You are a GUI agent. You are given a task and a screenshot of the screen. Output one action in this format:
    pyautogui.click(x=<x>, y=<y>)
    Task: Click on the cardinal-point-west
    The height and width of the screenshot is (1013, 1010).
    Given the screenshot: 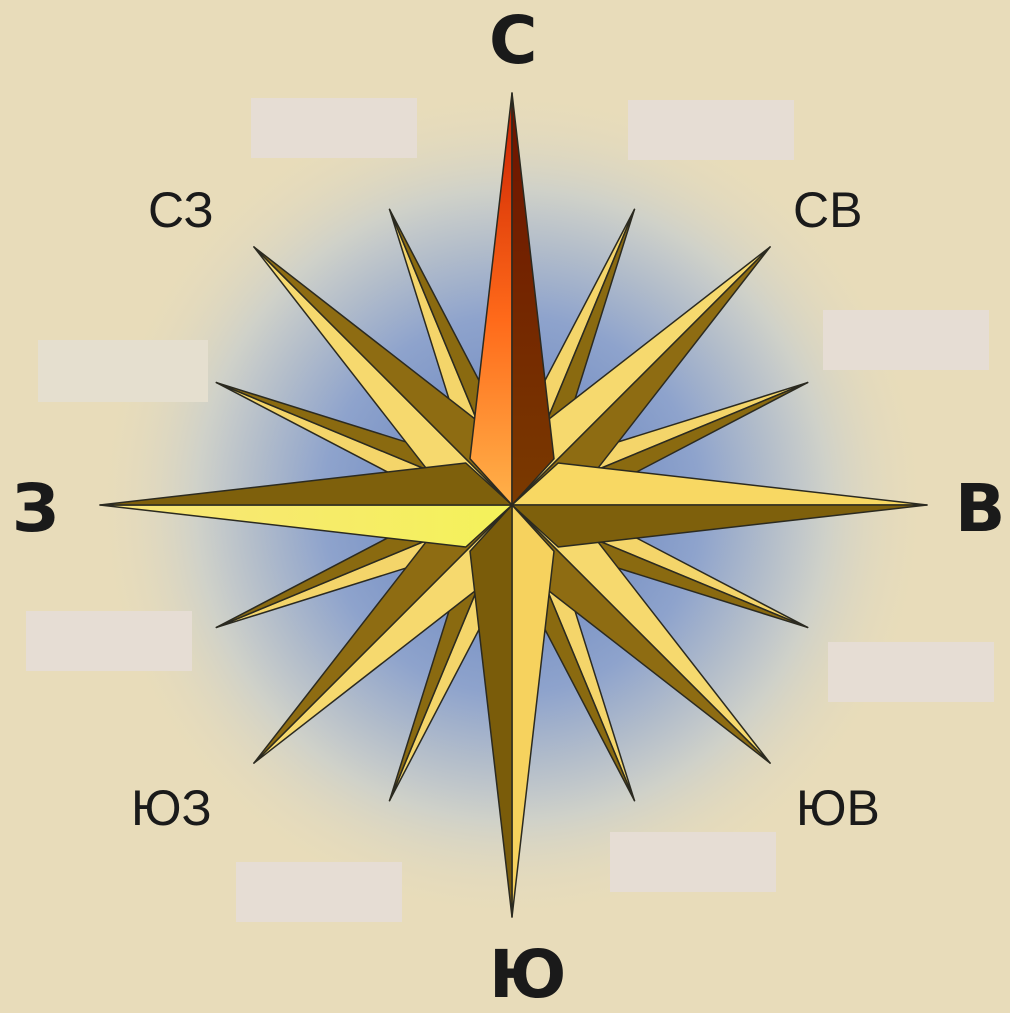 What is the action you would take?
    pyautogui.click(x=306, y=505)
    